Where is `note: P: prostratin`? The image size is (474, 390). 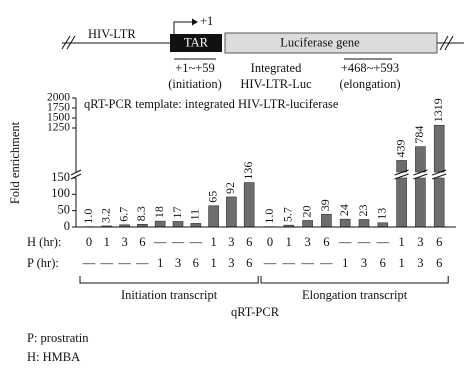
note: P: prostratin is located at coordinates (58, 338).